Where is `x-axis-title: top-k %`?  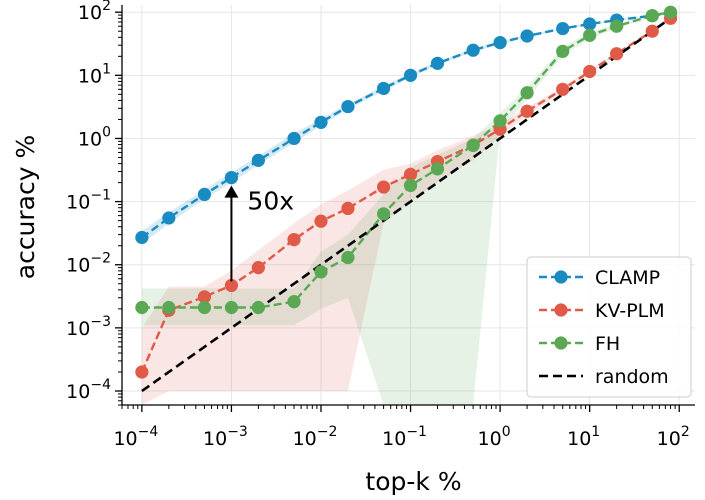
x-axis-title: top-k % is located at coordinates (413, 481).